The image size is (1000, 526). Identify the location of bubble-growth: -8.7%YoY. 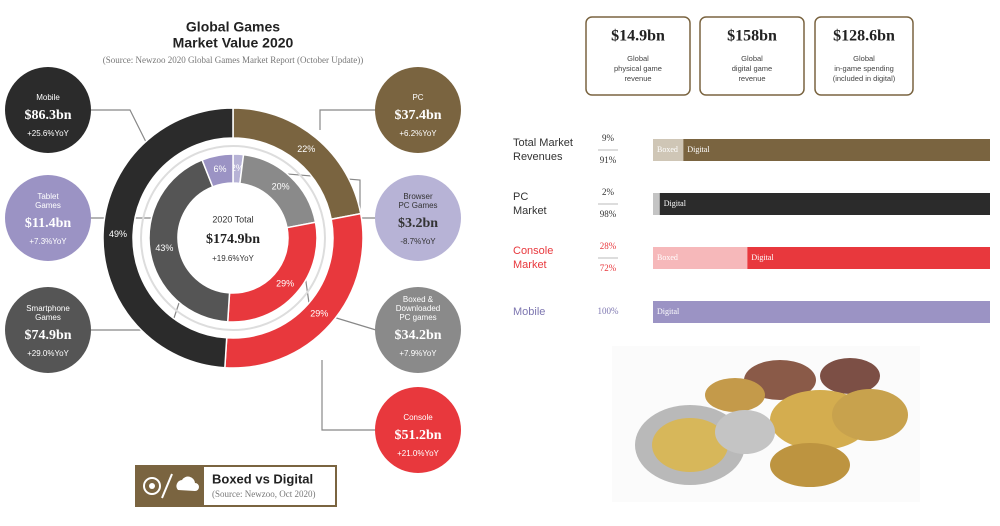
(418, 241).